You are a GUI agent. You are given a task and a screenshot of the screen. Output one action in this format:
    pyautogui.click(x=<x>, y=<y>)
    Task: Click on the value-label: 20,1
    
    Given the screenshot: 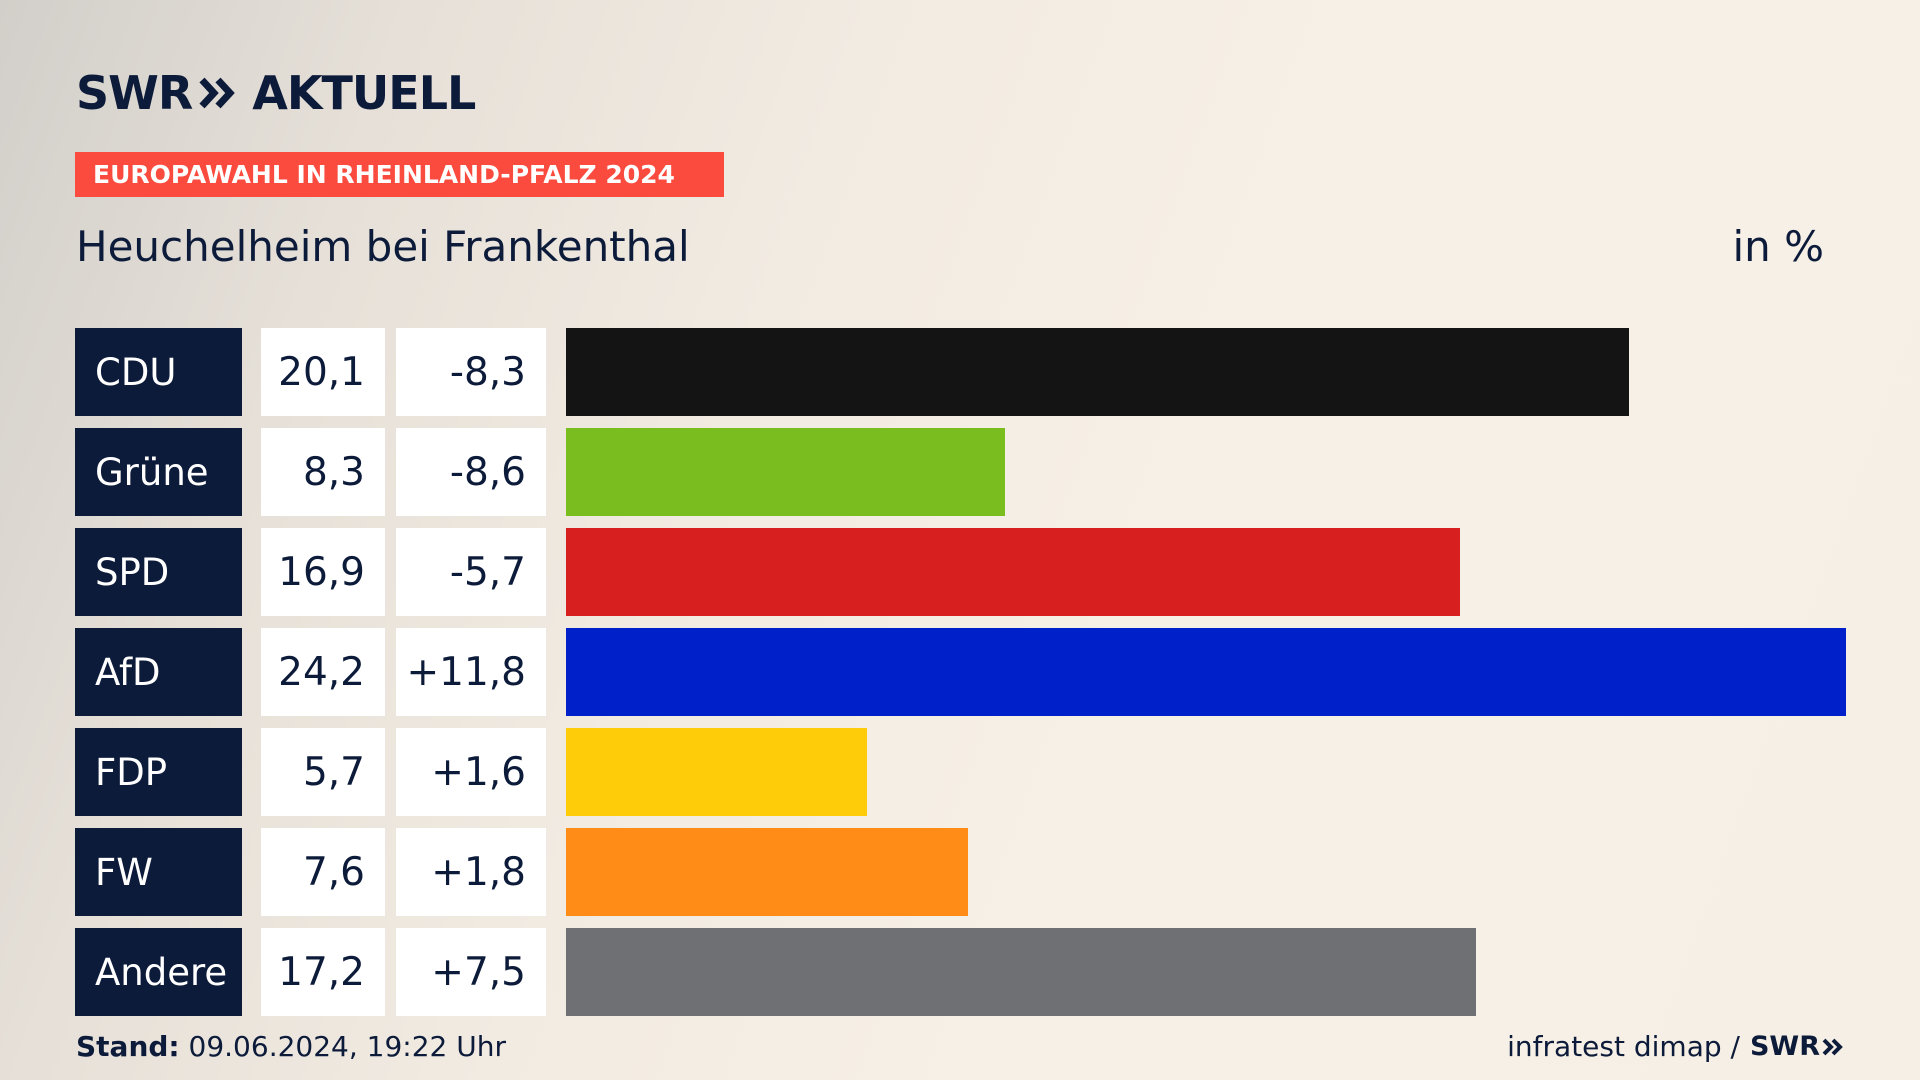 What is the action you would take?
    pyautogui.click(x=323, y=372)
    